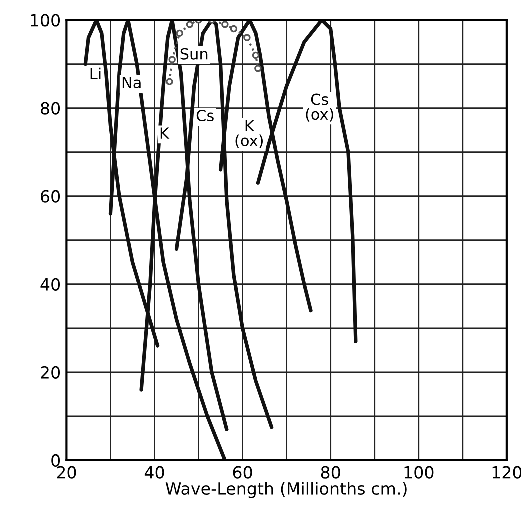  What do you see at coordinates (66, 472) in the screenshot?
I see `x-tick-label: 20` at bounding box center [66, 472].